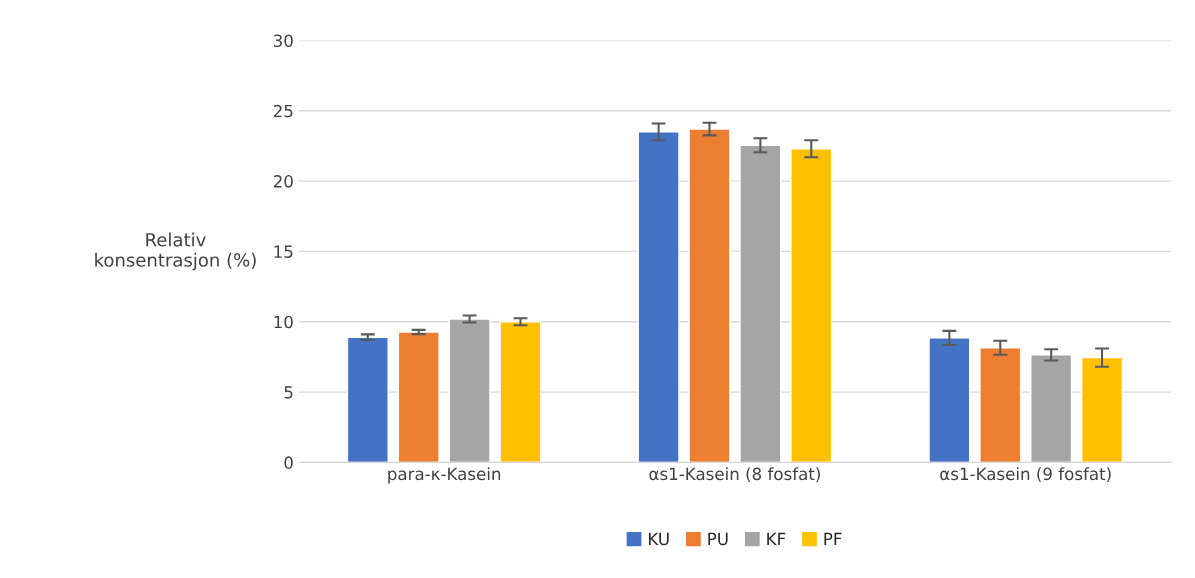 This screenshot has height=578, width=1195. Describe the element at coordinates (283, 322) in the screenshot. I see `y-tick-label: 10` at that location.